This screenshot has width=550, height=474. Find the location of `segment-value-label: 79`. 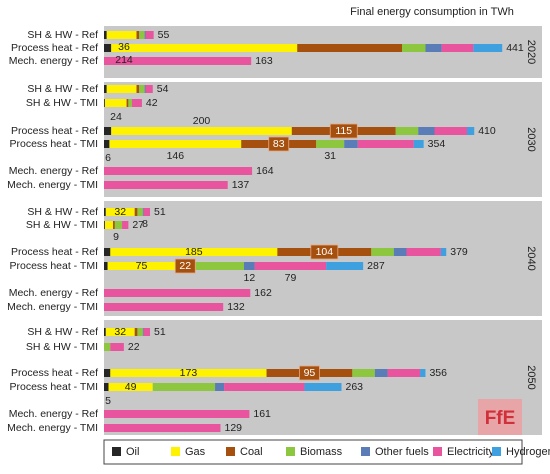

segment-value-label: 79 is located at coordinates (291, 278).